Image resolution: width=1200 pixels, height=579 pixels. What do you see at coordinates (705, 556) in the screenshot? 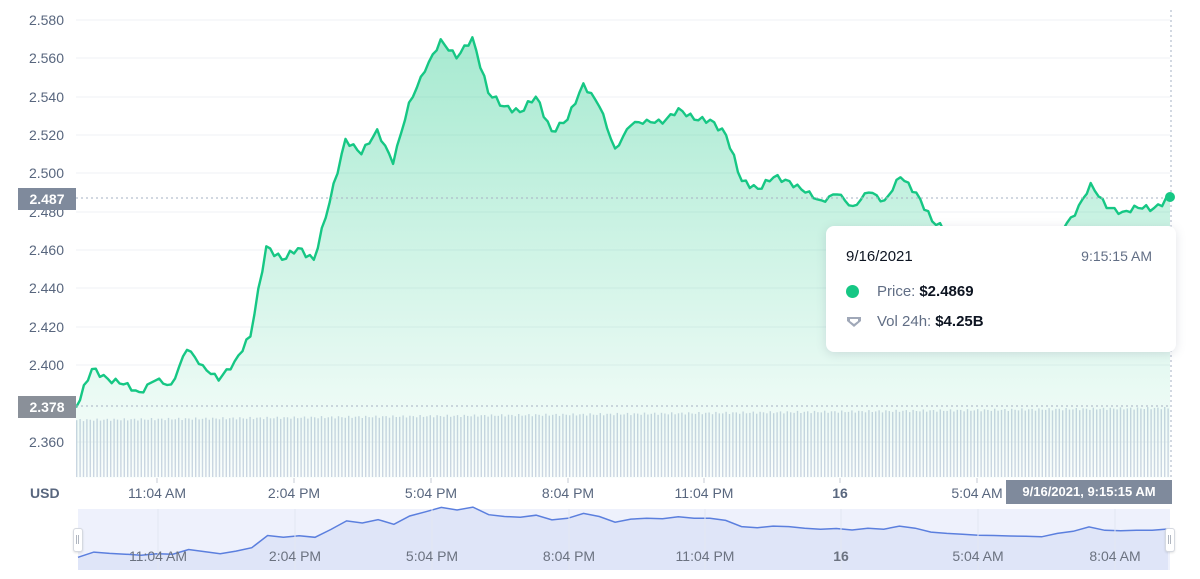
I see `navigator-label: 11:04 PM` at bounding box center [705, 556].